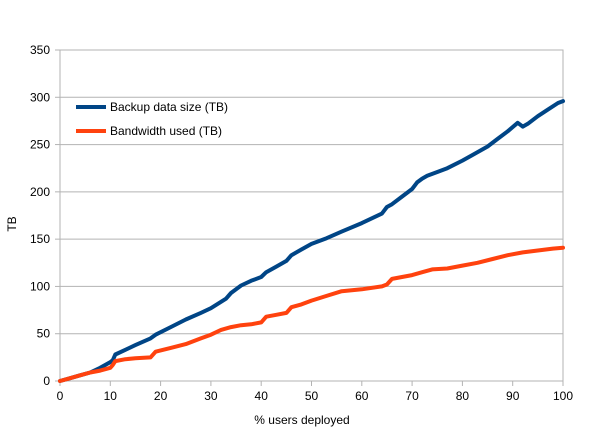 This screenshot has height=431, width=605. Describe the element at coordinates (161, 396) in the screenshot. I see `x-tick-label: 20` at that location.